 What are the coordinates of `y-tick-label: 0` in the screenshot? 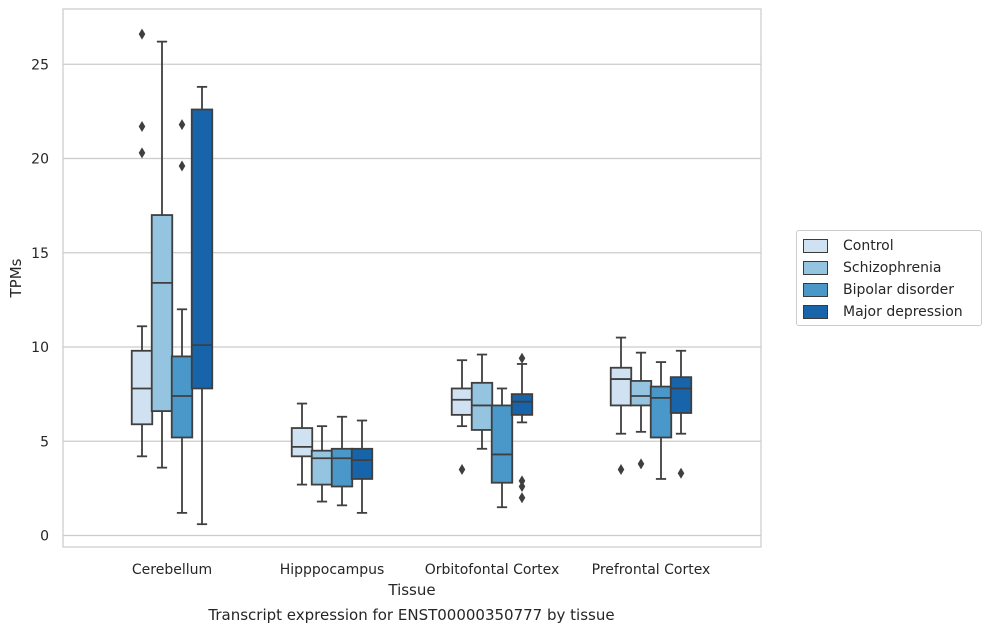 It's located at (44, 537).